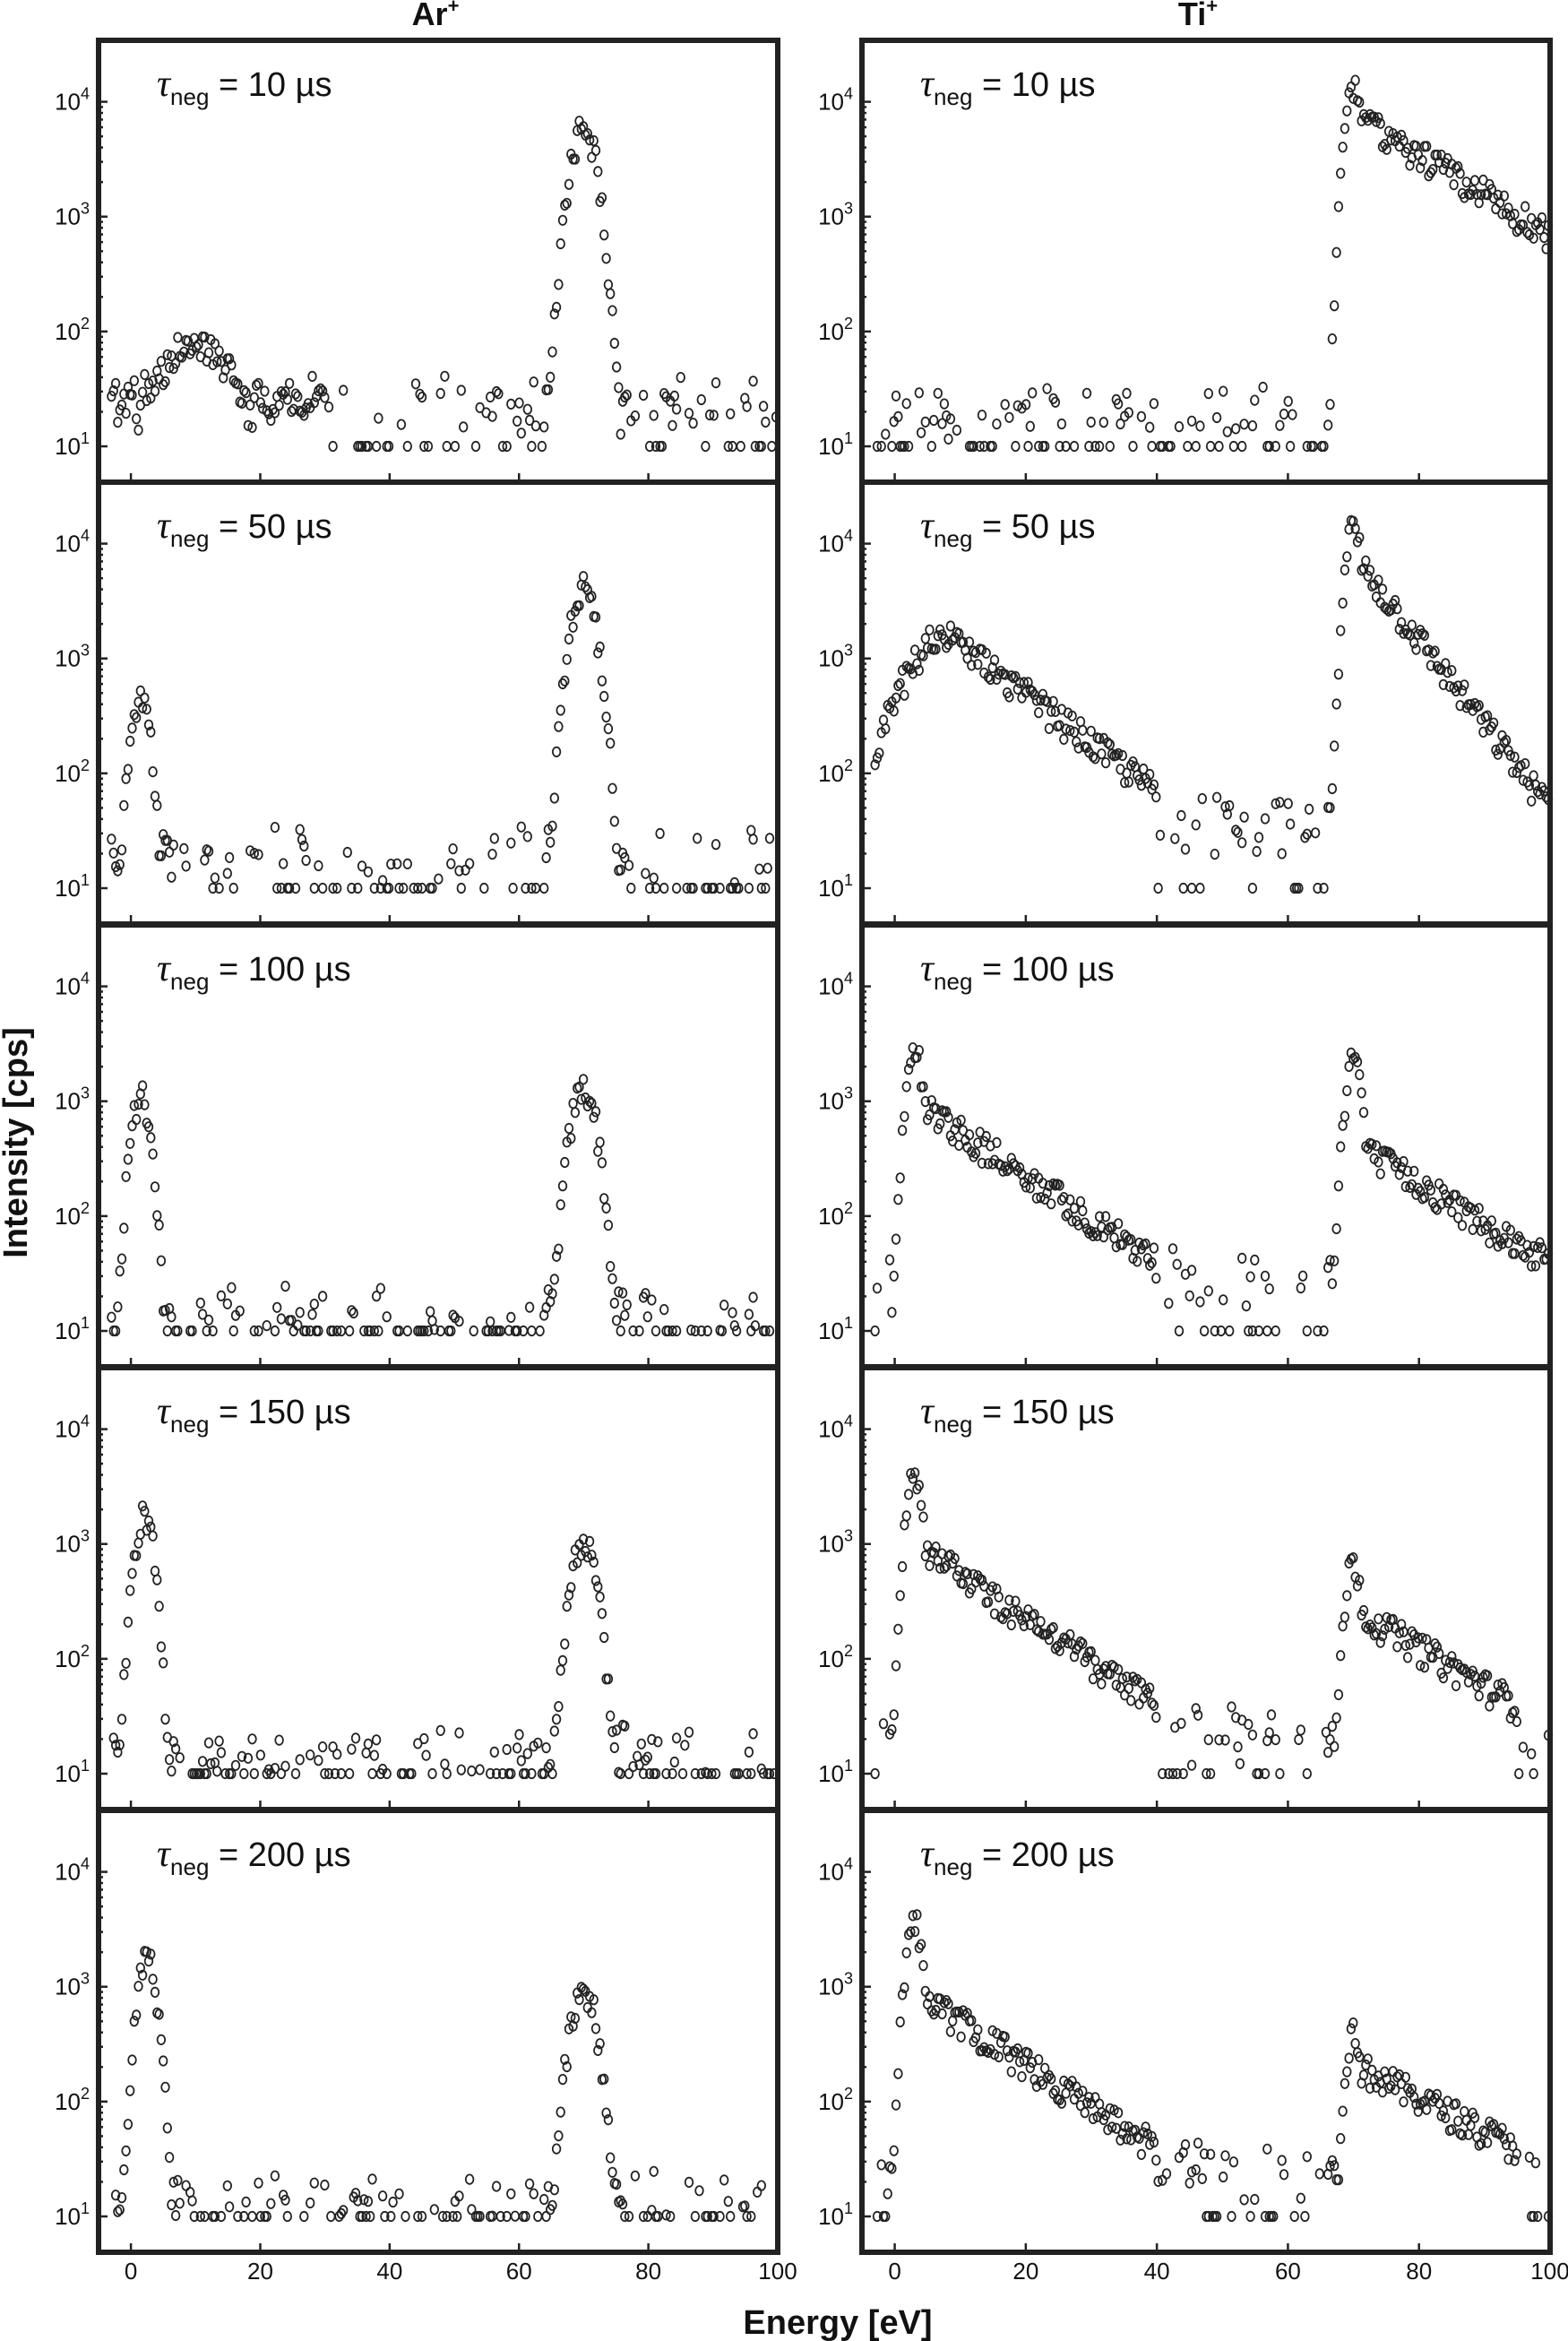  What do you see at coordinates (164, 1411) in the screenshot?
I see `tau-symbol: τ` at bounding box center [164, 1411].